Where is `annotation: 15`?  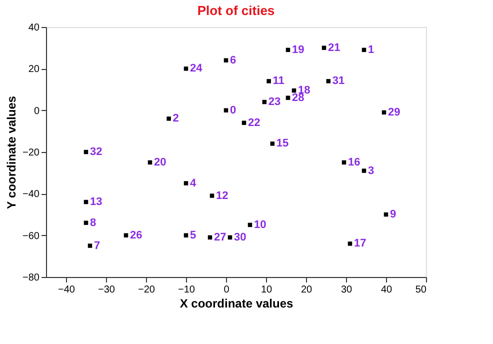
annotation: 15 is located at coordinates (282, 144).